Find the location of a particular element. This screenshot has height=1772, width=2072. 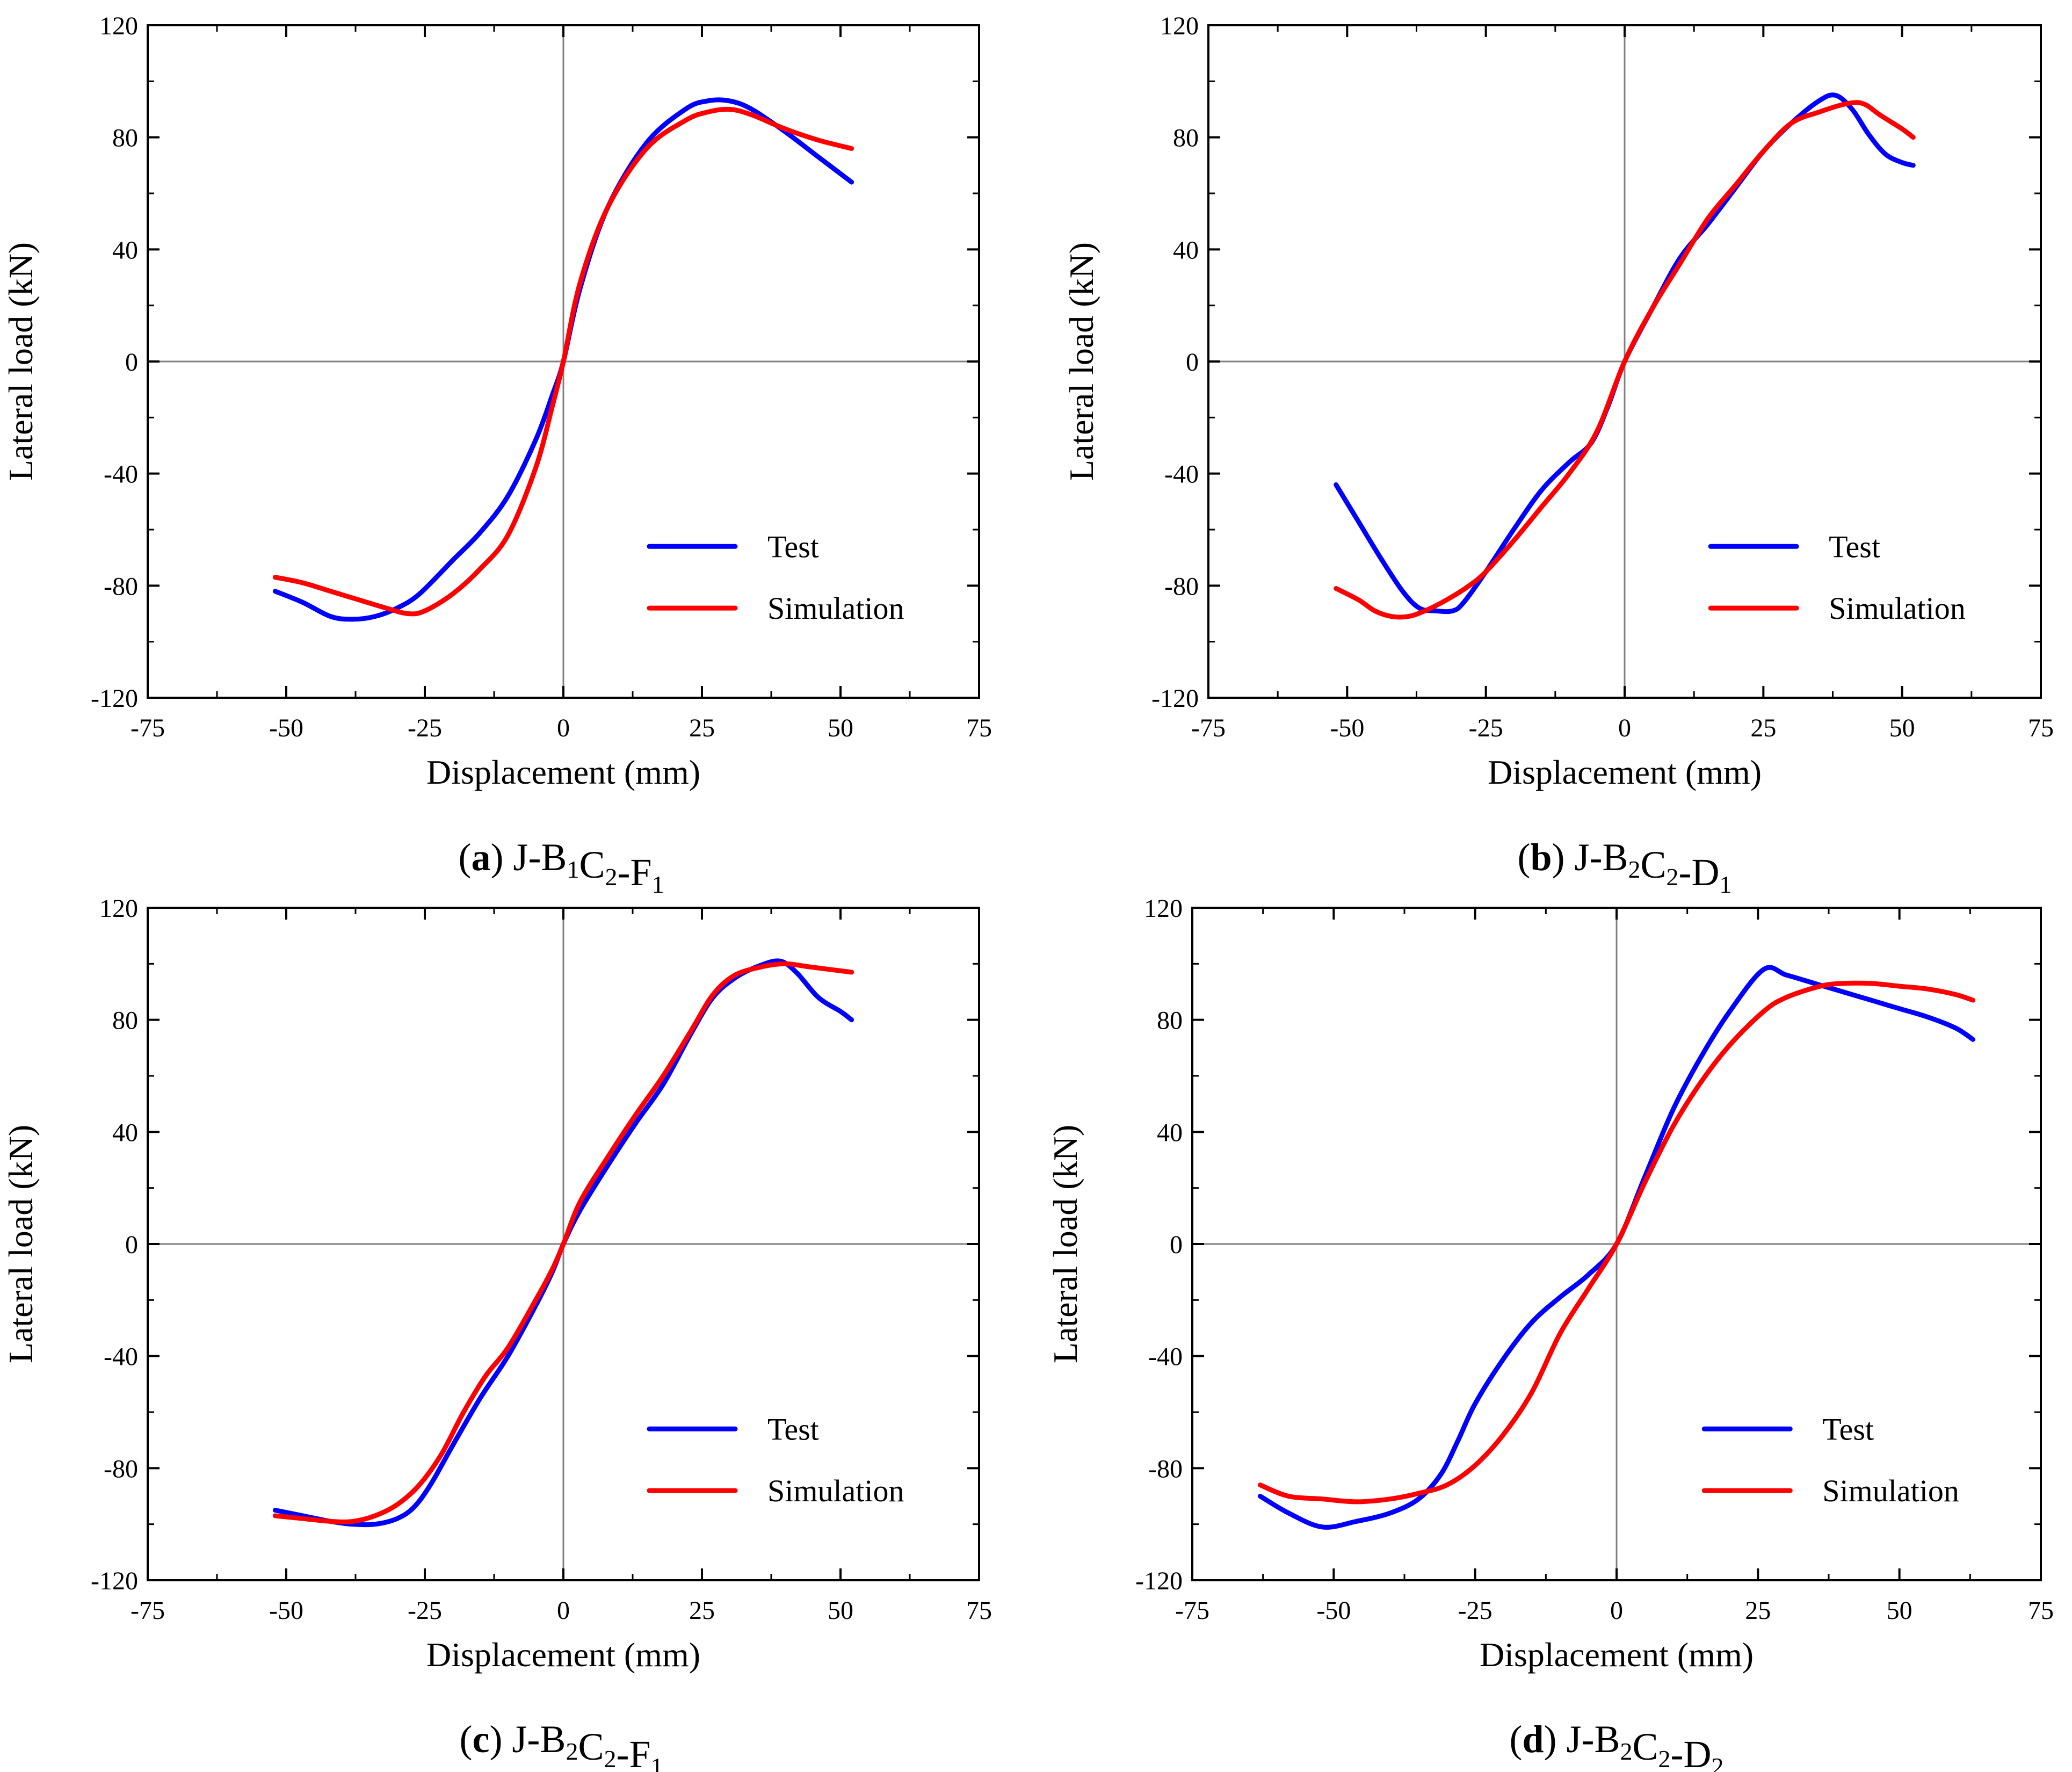

panel-caption: (a) J-B1C2-F1 is located at coordinates (561, 867).